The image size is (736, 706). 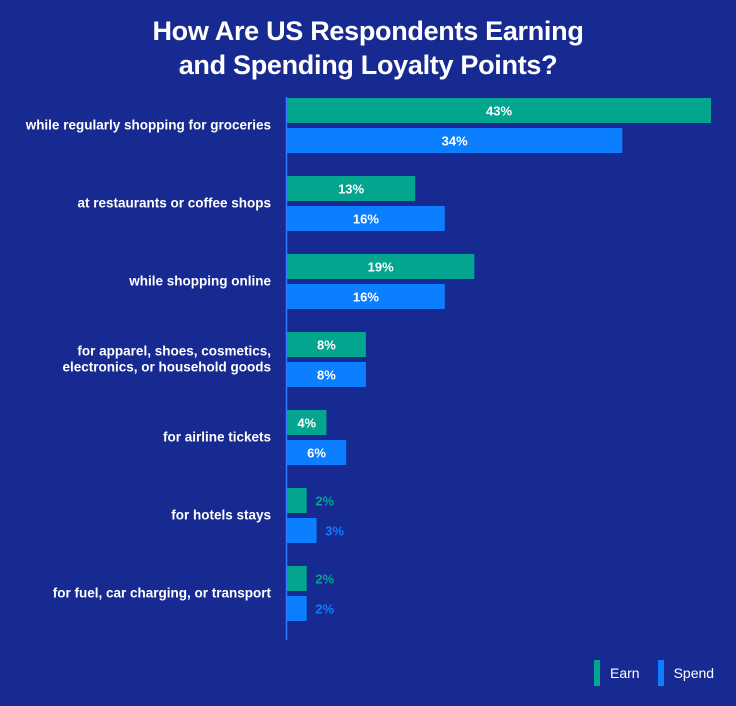 I want to click on value-label-earn: 13%, so click(x=351, y=189).